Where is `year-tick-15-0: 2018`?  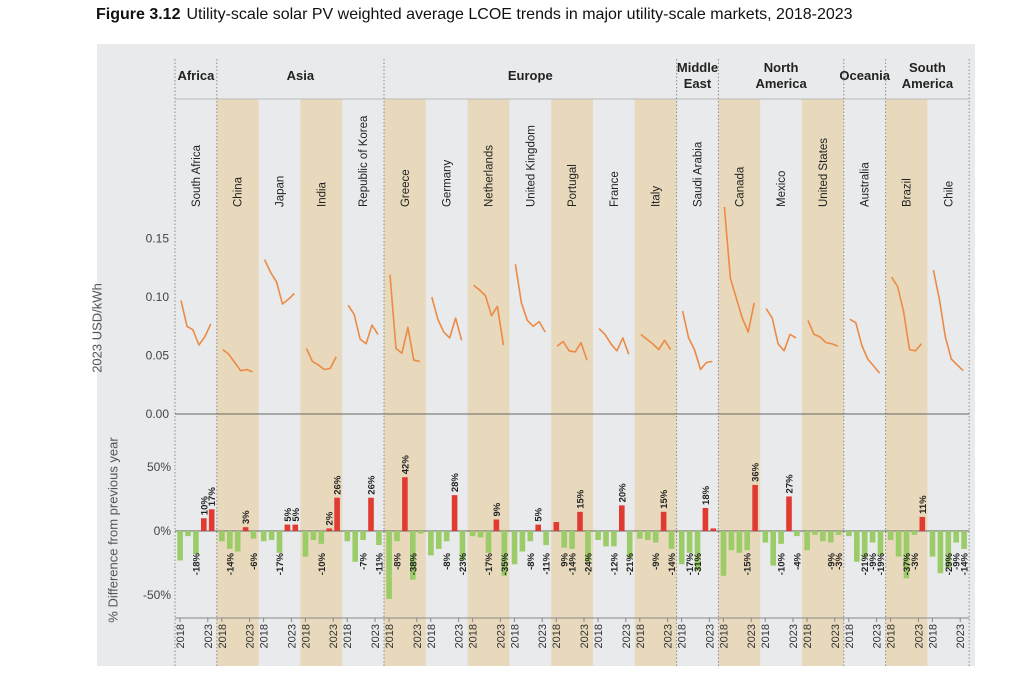 year-tick-15-0: 2018 is located at coordinates (808, 636).